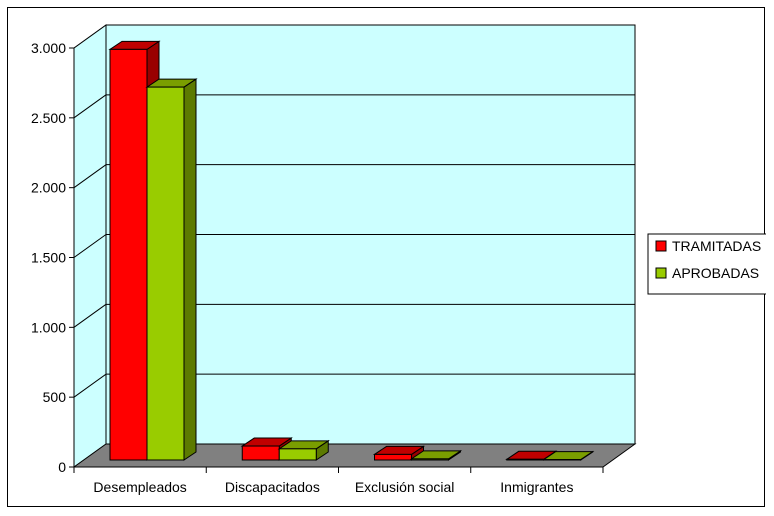  What do you see at coordinates (536, 487) in the screenshot?
I see `x-category-label: Inmigrantes` at bounding box center [536, 487].